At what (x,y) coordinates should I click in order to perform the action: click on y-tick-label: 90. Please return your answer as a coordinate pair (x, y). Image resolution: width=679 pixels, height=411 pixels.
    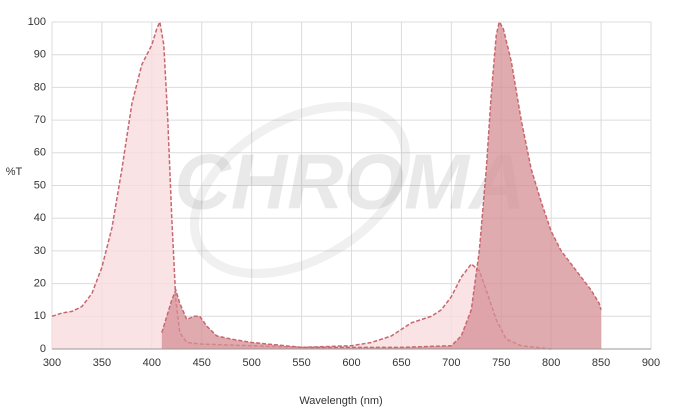
    Looking at the image, I should click on (40, 55).